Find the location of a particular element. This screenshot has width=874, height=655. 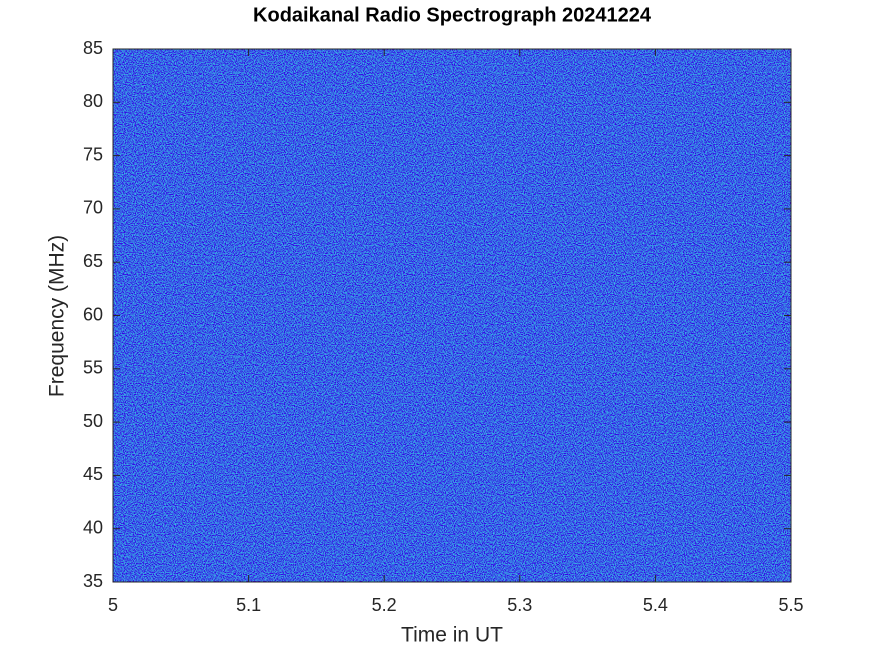

x-tick-label: 5.2 is located at coordinates (384, 605).